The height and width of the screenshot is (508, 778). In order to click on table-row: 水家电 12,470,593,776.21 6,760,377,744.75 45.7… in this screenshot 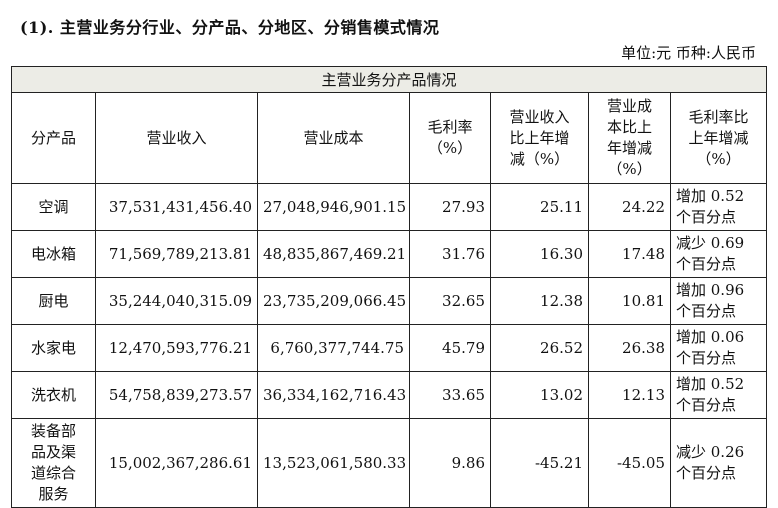, I will do `click(389, 348)`.